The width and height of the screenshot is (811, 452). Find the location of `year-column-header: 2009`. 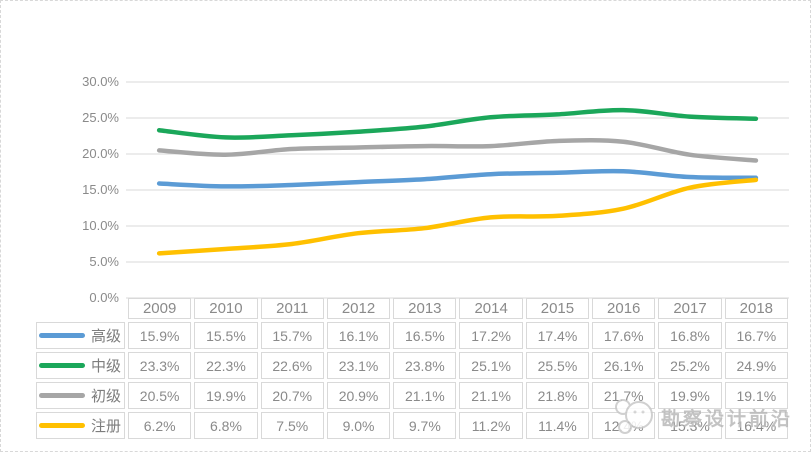

year-column-header: 2009 is located at coordinates (160, 308).